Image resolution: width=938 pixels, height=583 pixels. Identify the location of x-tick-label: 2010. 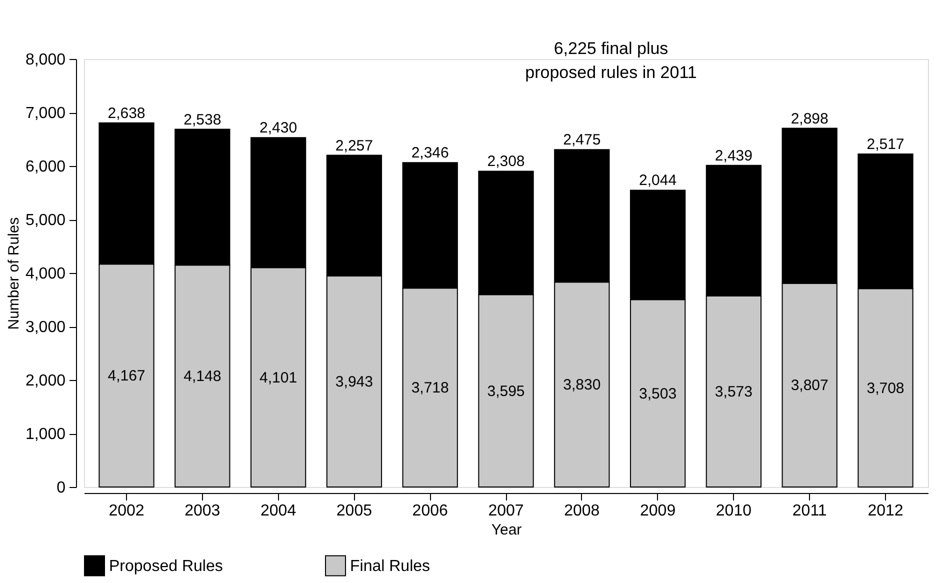
(734, 511).